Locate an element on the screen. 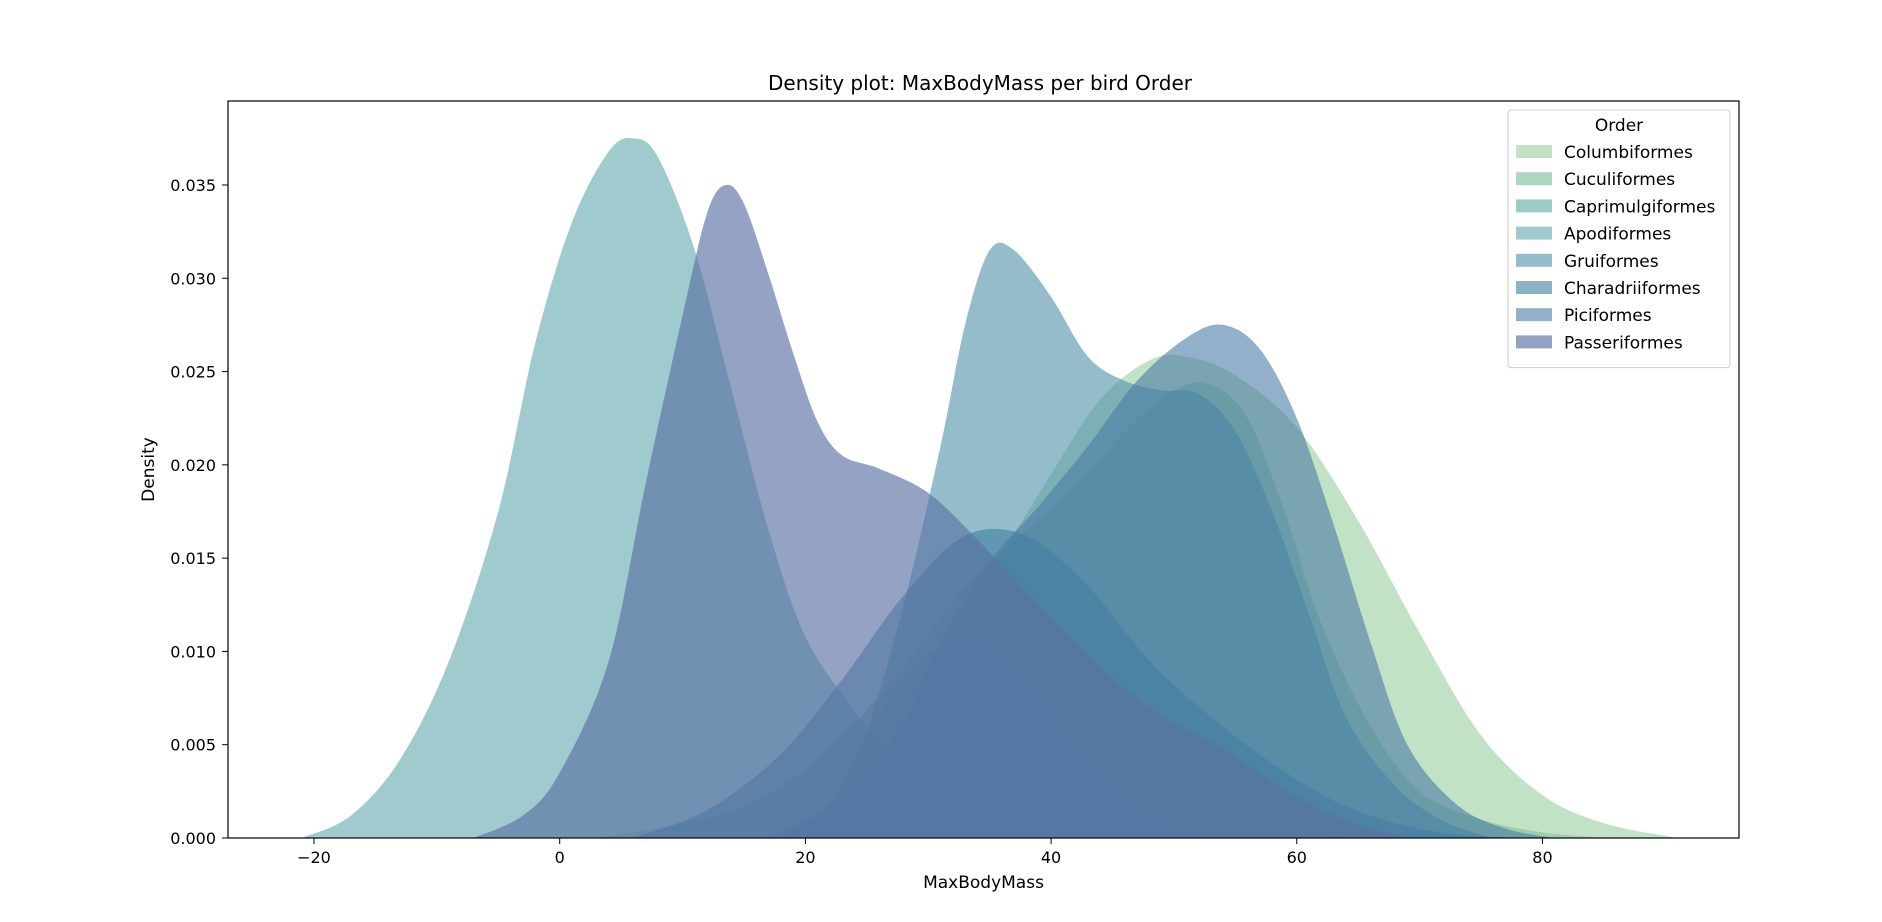 This screenshot has height=922, width=1882. legend-title: Order is located at coordinates (1619, 126).